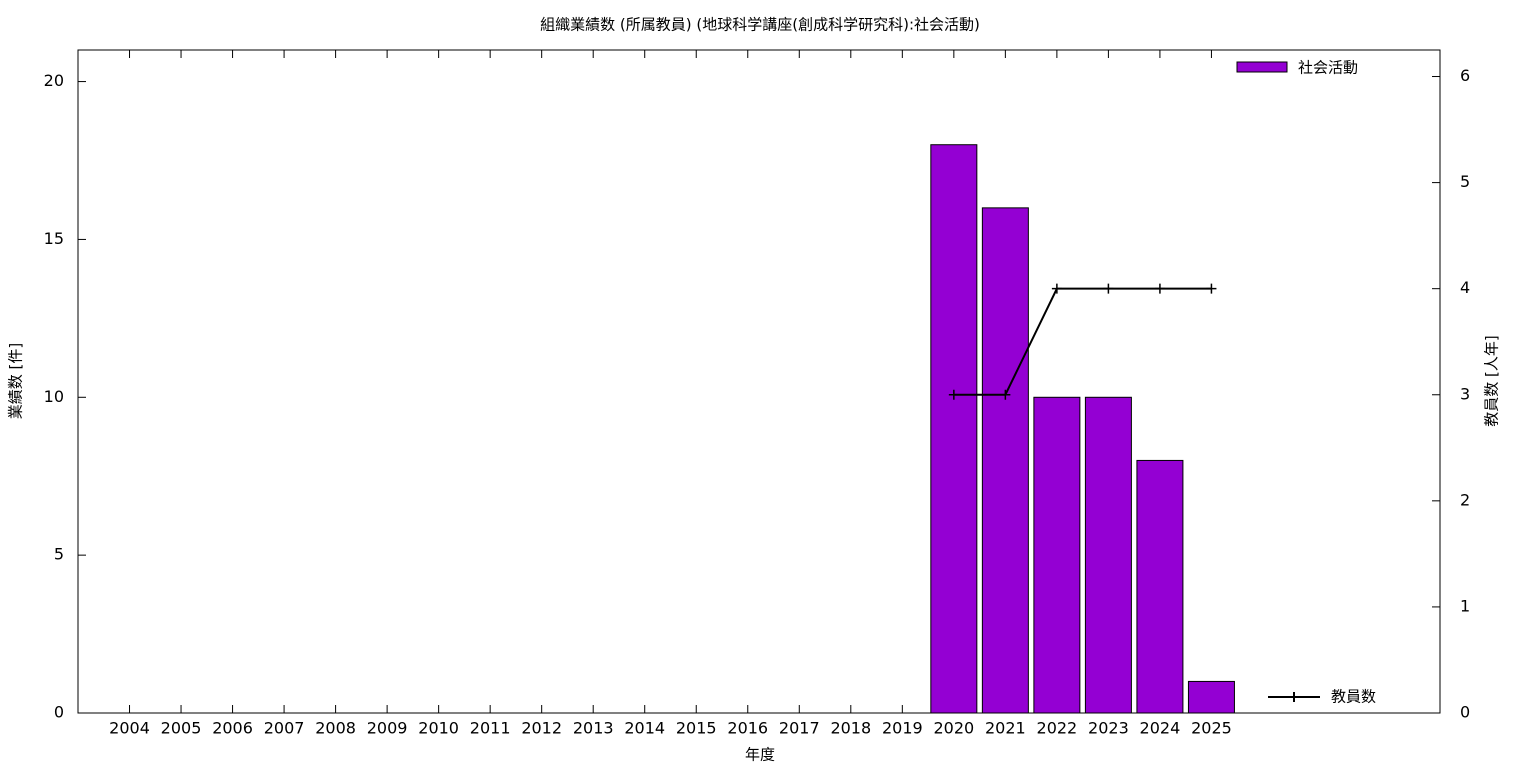 The height and width of the screenshot is (768, 1536). What do you see at coordinates (284, 728) in the screenshot?
I see `x-tick-label: 2007` at bounding box center [284, 728].